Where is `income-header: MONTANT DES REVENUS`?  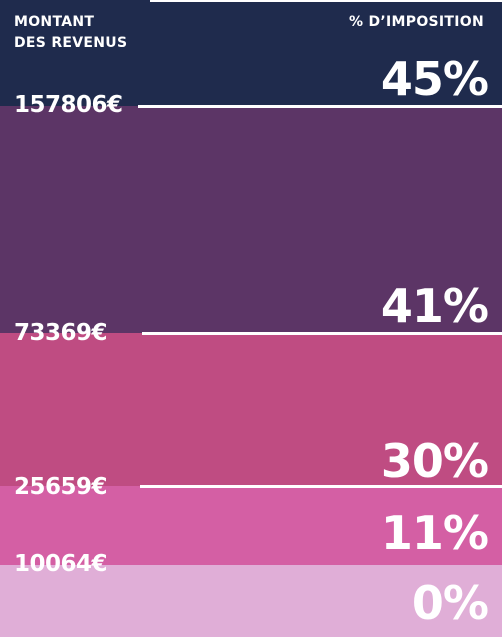
income-header: MONTANT DES REVENUS is located at coordinates (71, 32).